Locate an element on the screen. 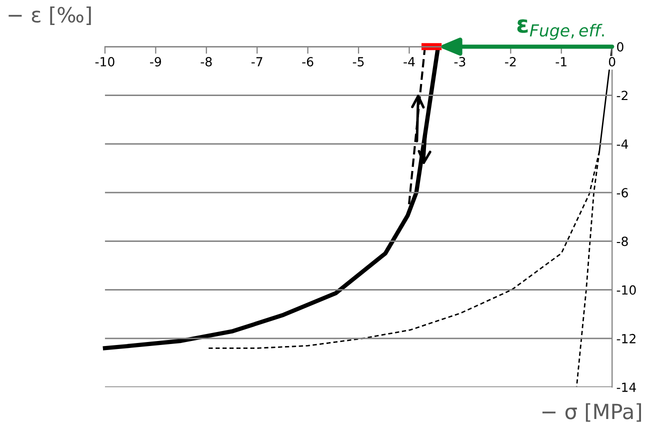 The image size is (646, 432). x-tick-label: -3 is located at coordinates (460, 61).